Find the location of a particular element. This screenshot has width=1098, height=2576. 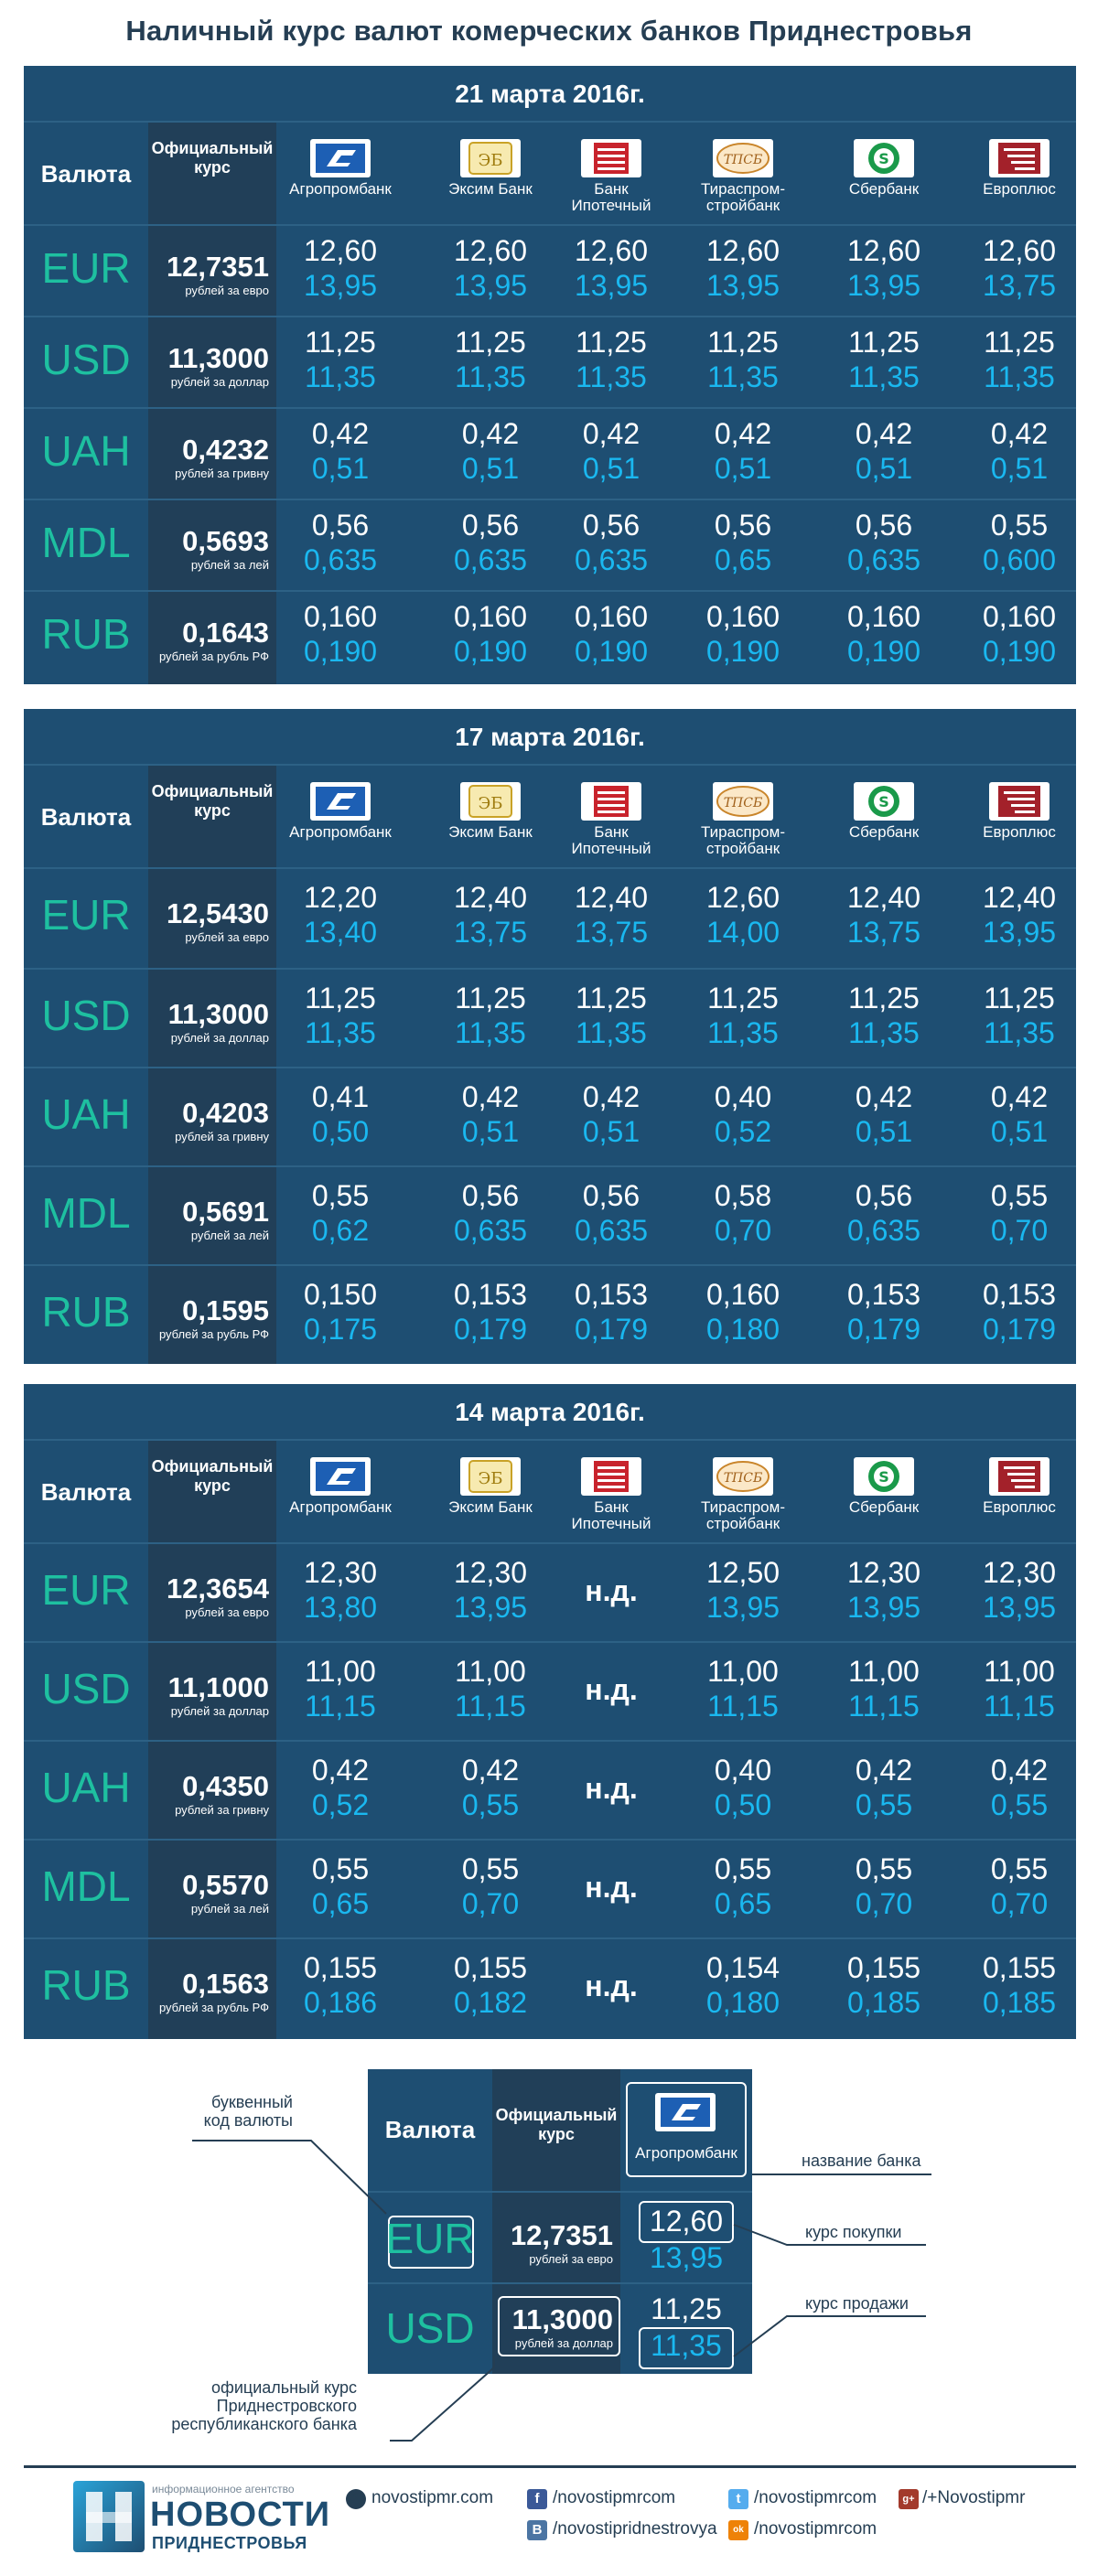

callout-sell-rate: курс продажи is located at coordinates (857, 2303).